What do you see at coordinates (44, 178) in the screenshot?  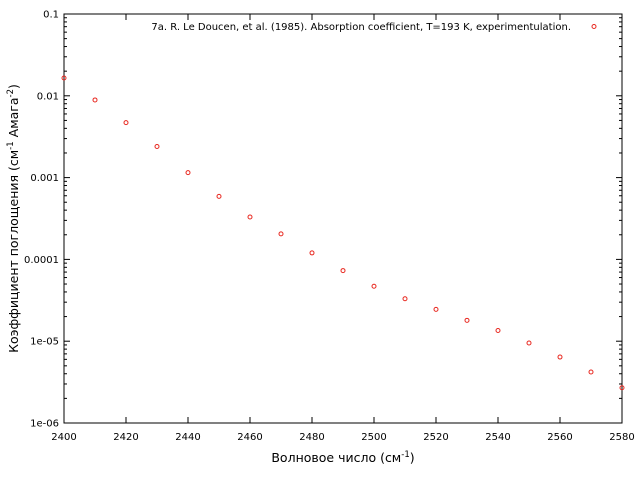 I see `y-tick-label: 0.001` at bounding box center [44, 178].